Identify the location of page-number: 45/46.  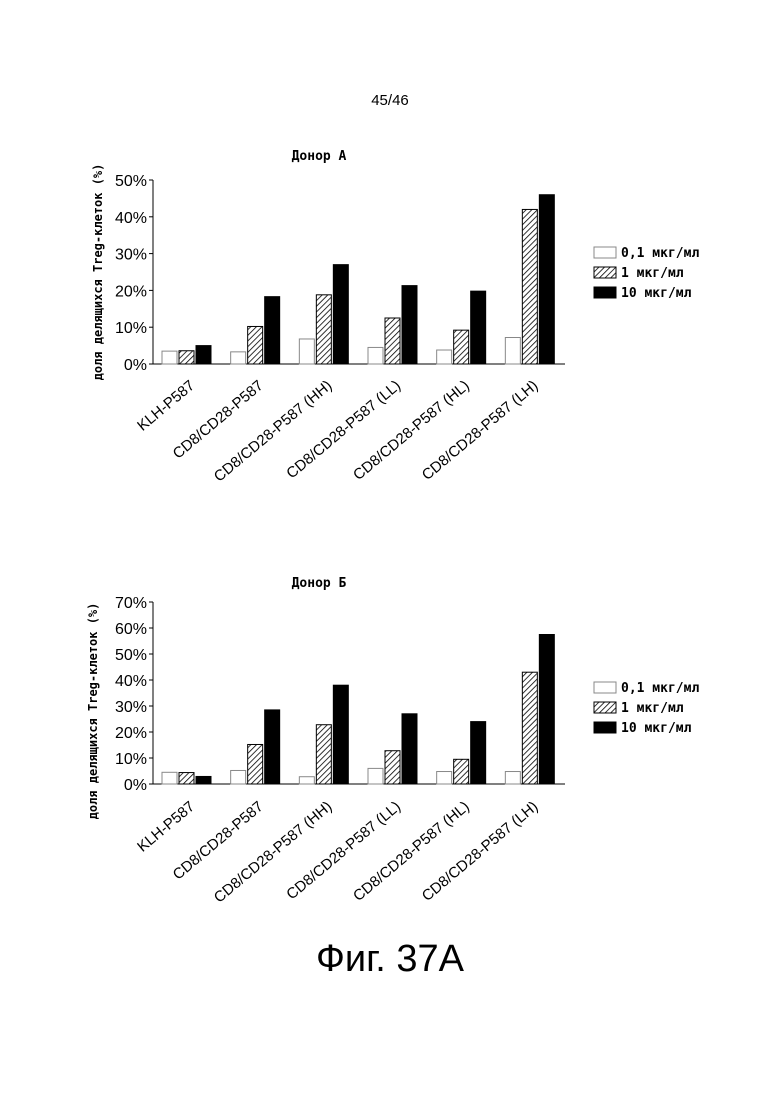
(390, 100).